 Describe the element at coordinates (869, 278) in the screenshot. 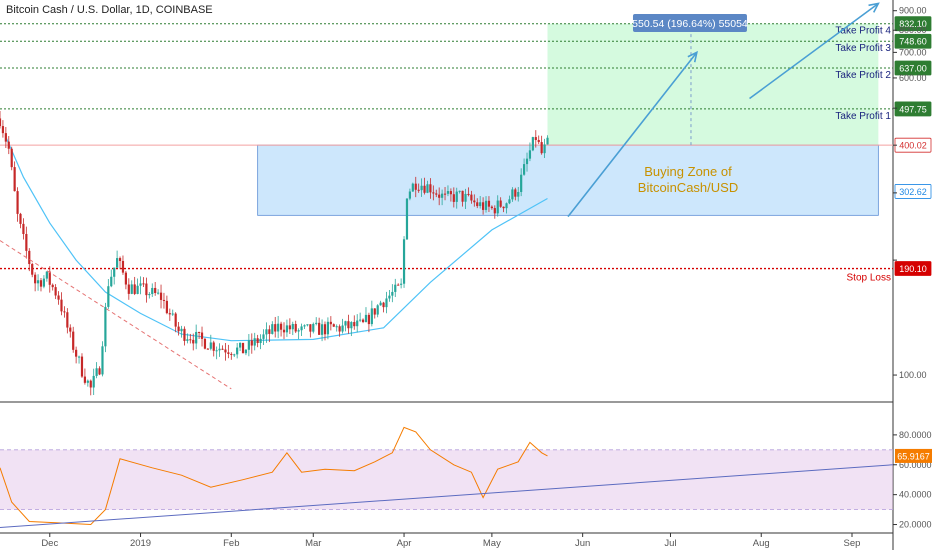

I see `level-name-6: Stop Loss` at that location.